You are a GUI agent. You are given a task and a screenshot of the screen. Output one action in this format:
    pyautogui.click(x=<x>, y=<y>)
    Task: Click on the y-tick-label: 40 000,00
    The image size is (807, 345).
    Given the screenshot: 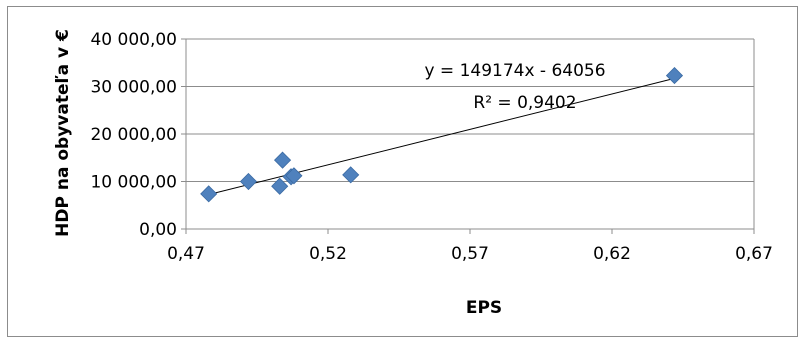 What is the action you would take?
    pyautogui.click(x=133, y=40)
    